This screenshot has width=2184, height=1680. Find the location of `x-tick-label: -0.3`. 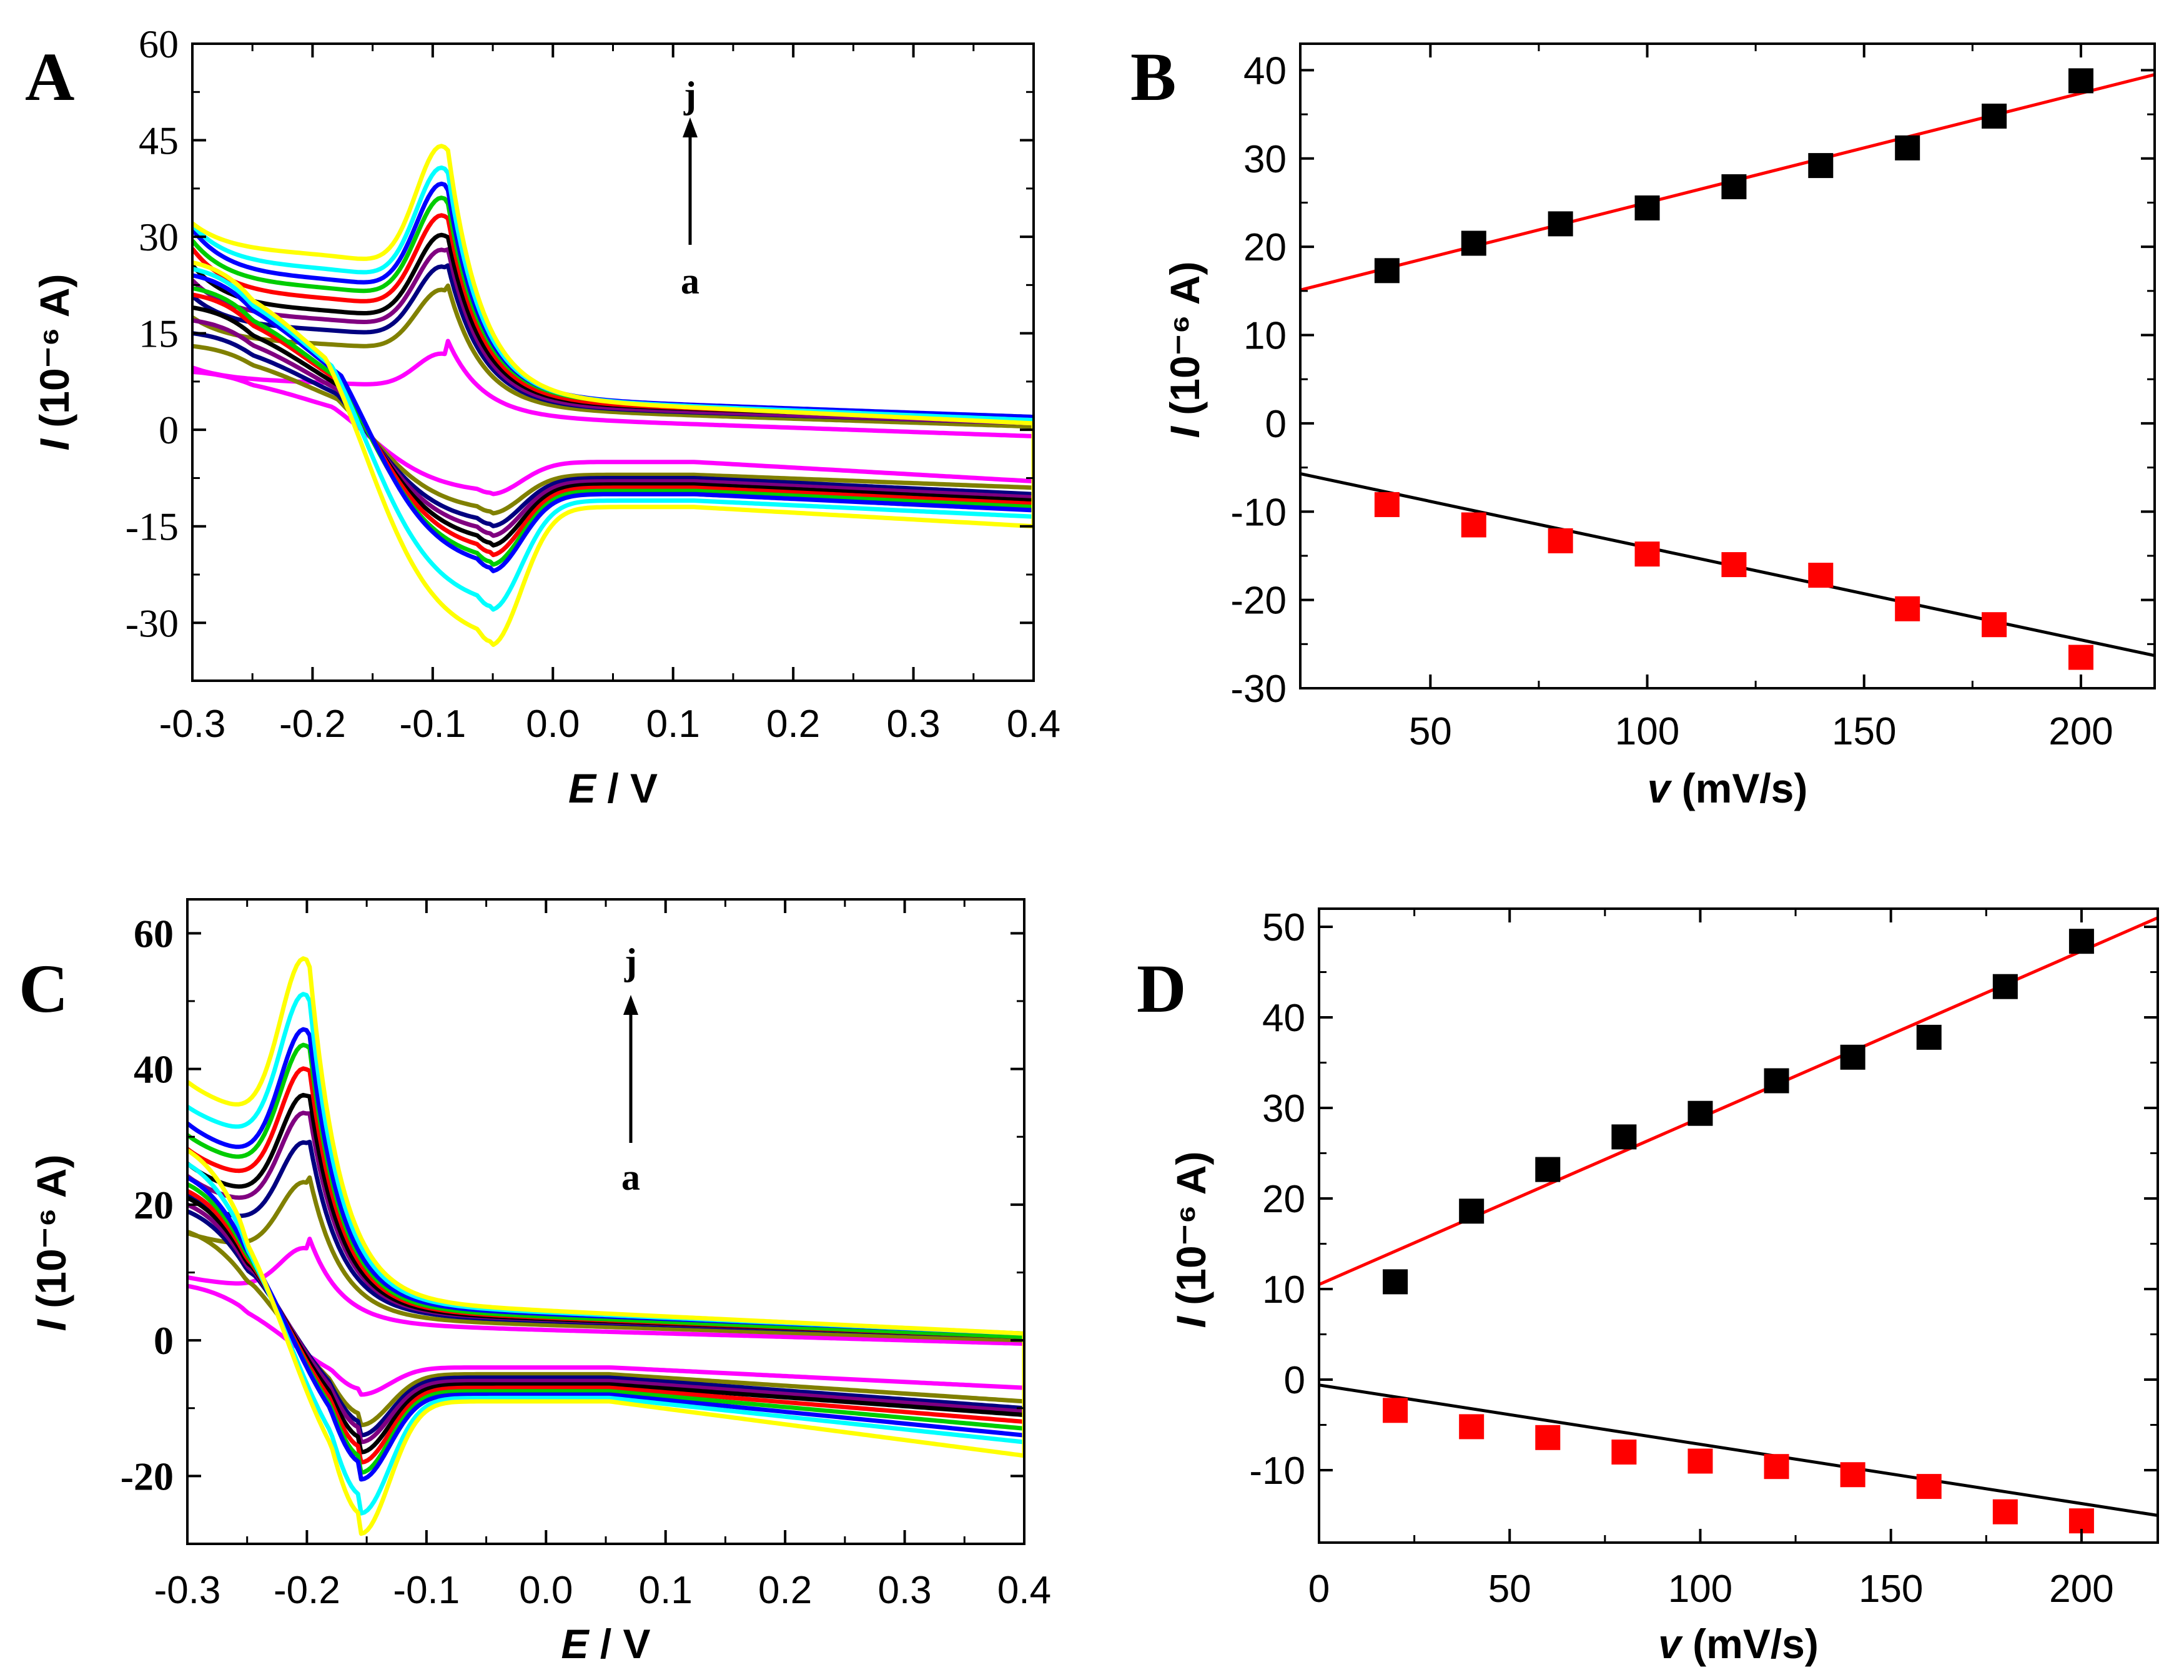

x-tick-label: -0.3 is located at coordinates (187, 1590).